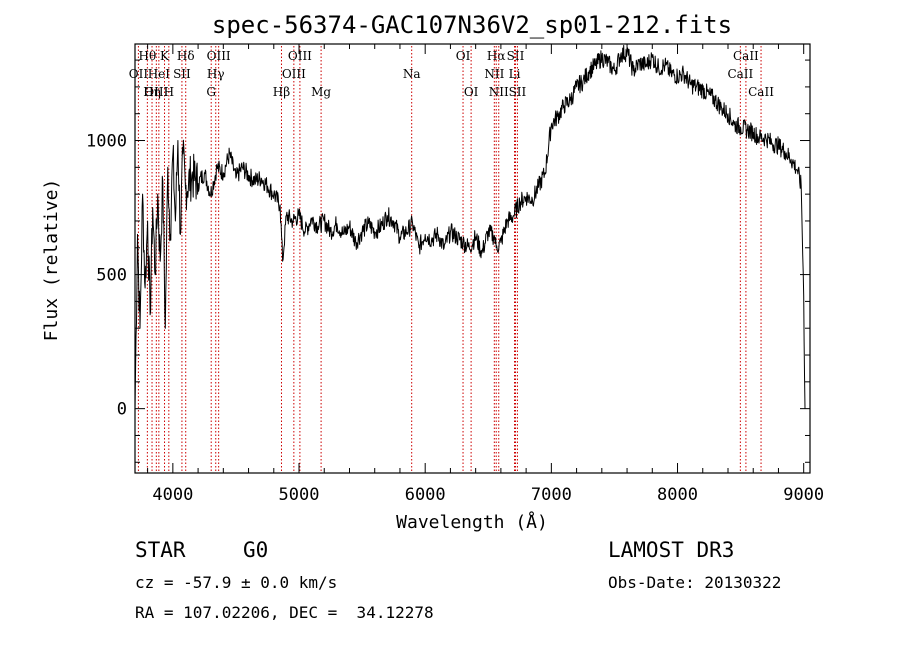 Image resolution: width=900 pixels, height=649 pixels. Describe the element at coordinates (165, 56) in the screenshot. I see `line-label-5: K` at that location.